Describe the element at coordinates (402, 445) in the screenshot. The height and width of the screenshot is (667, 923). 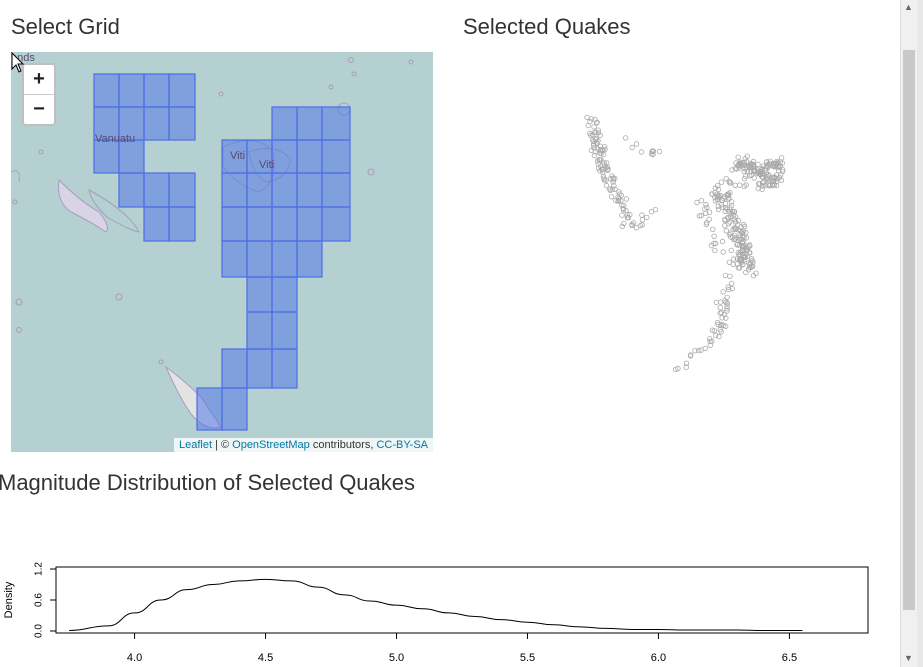
I see `license-link: CC-BY-SA` at that location.